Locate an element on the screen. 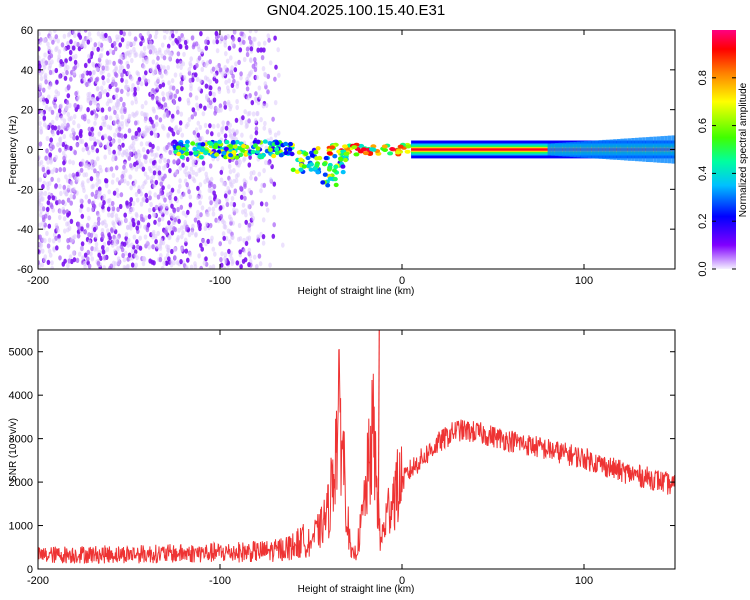 The image size is (750, 600). colorbar-tick-label: 0.6 is located at coordinates (703, 125).